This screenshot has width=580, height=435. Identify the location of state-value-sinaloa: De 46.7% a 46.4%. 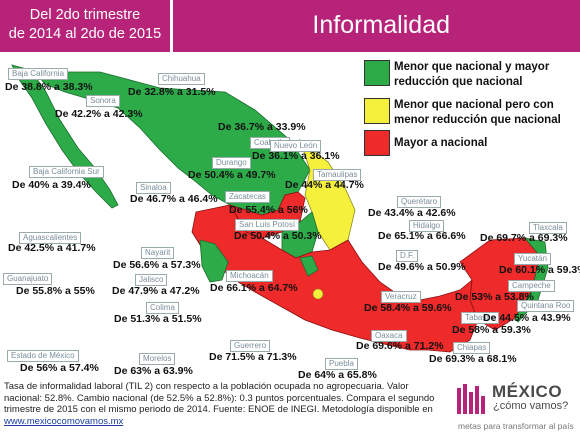
(174, 199).